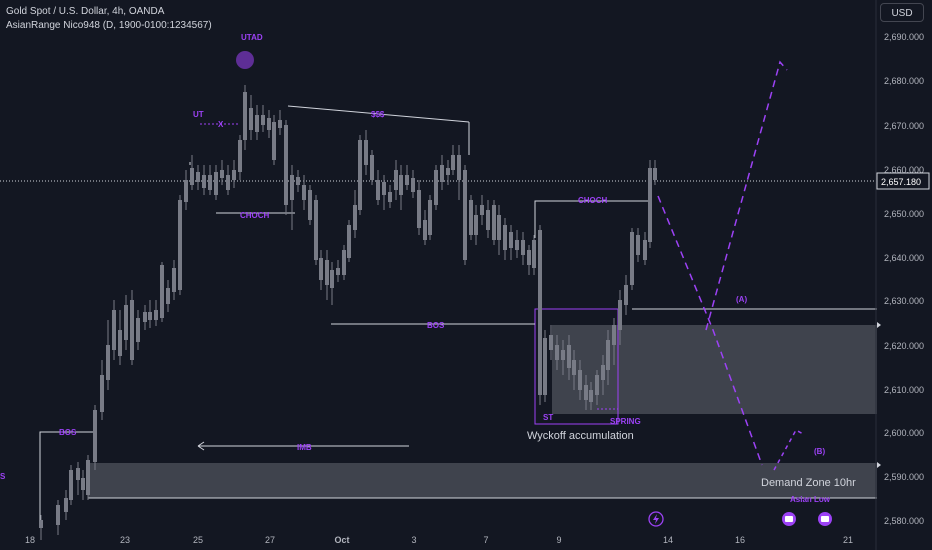  What do you see at coordinates (904, 477) in the screenshot?
I see `price-tick-label: 2,590.000` at bounding box center [904, 477].